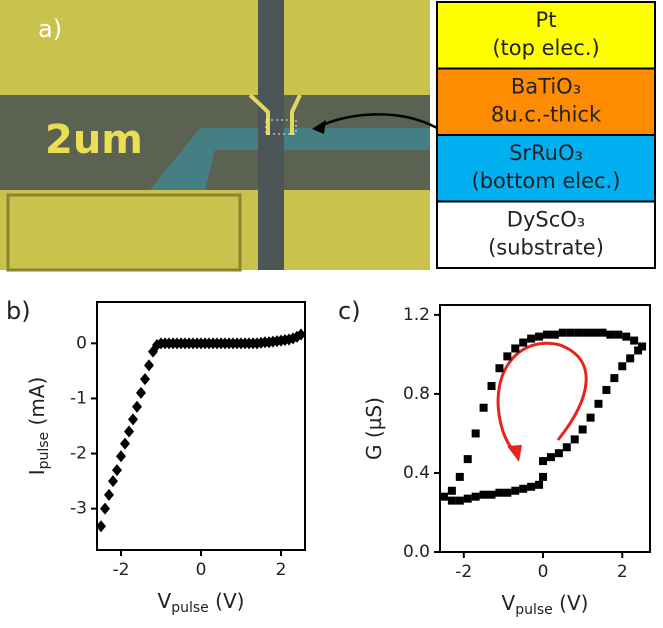 The width and height of the screenshot is (663, 628). What do you see at coordinates (281, 127) in the screenshot?
I see `junction` at bounding box center [281, 127].